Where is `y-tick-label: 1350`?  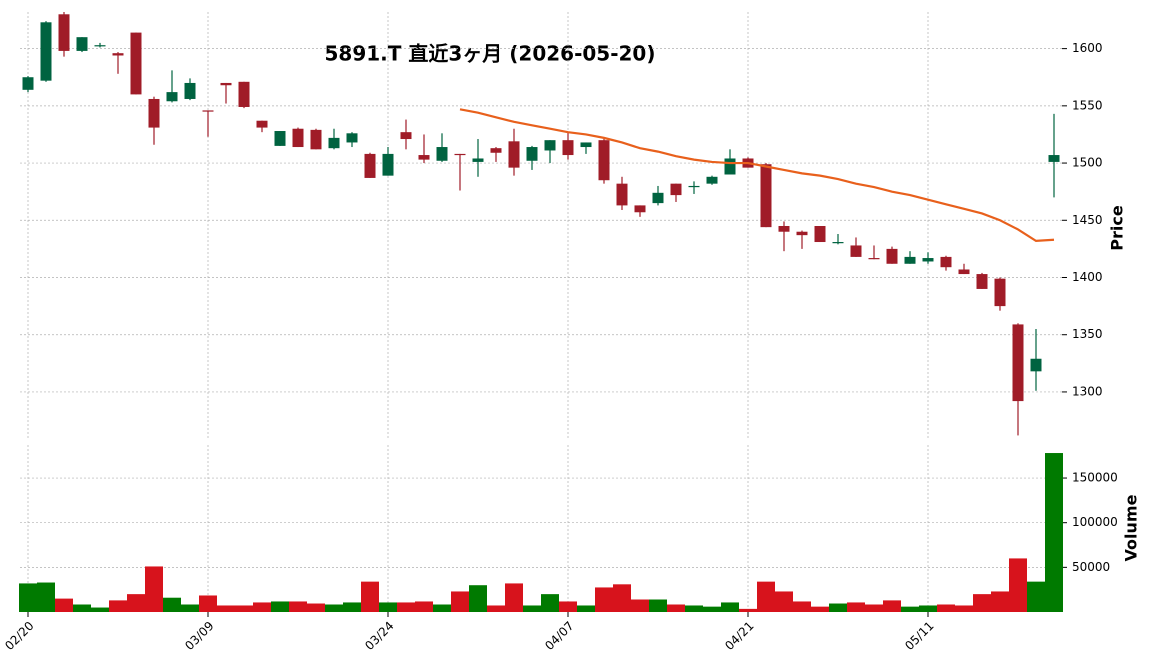 y-tick-label: 1350 is located at coordinates (1087, 334).